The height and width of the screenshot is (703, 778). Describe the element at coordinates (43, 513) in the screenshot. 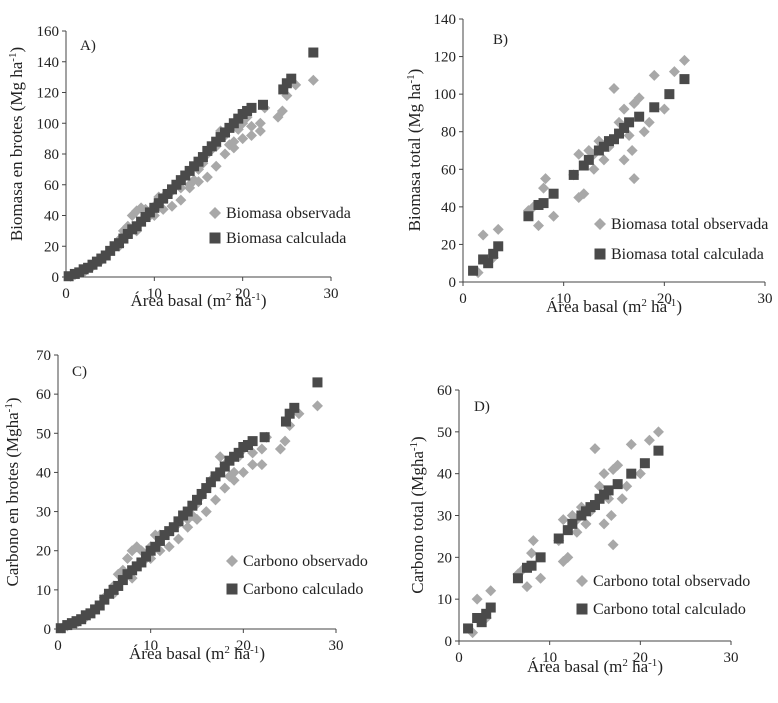

I see `y-tick-label: 30` at that location.